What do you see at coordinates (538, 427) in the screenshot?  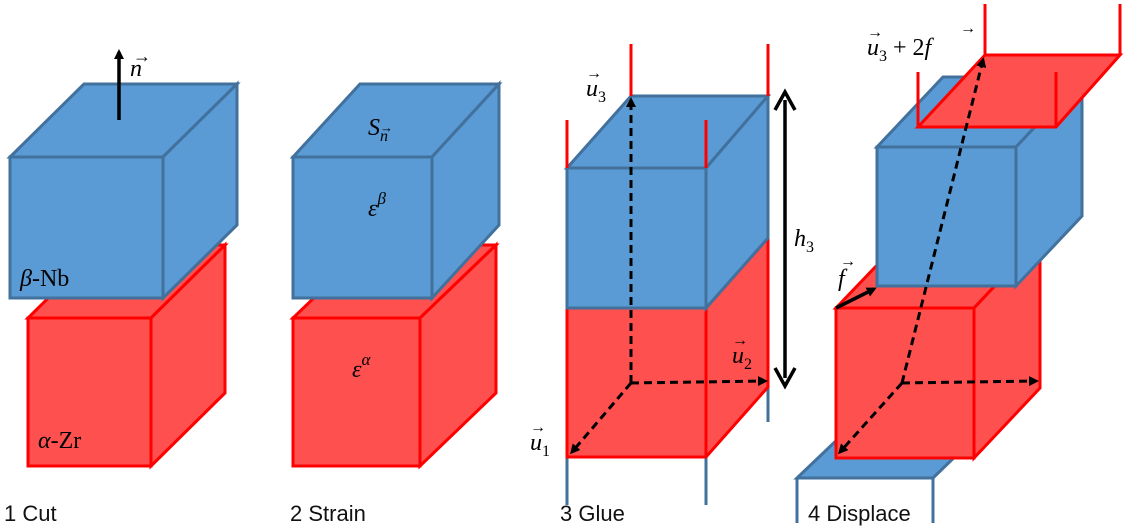 I see `u1-hat: →` at bounding box center [538, 427].